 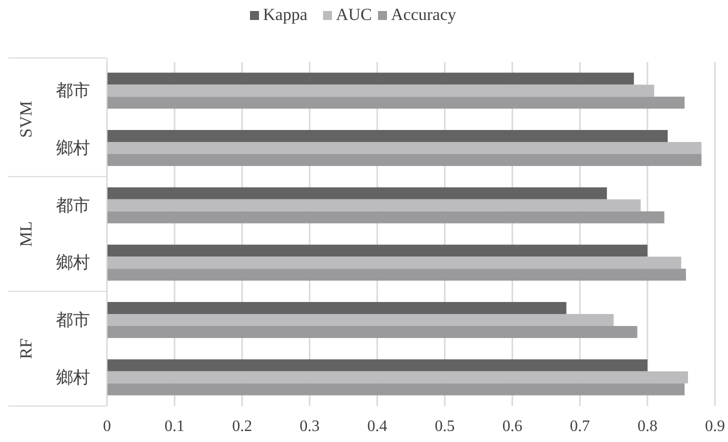 What do you see at coordinates (310, 426) in the screenshot?
I see `x-tick-label: 0.3` at bounding box center [310, 426].